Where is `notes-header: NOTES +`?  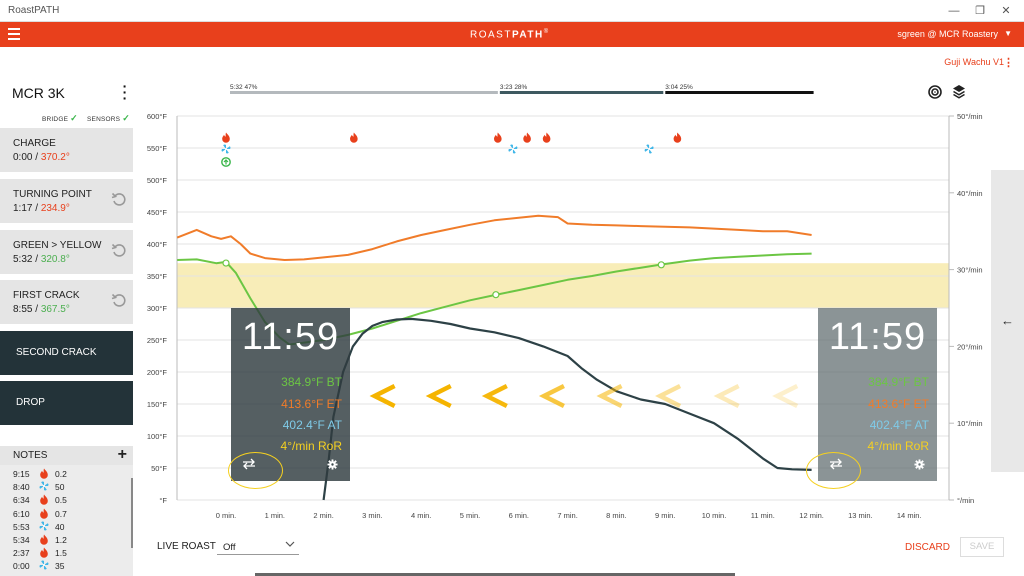
notes-header: NOTES + is located at coordinates (66, 455).